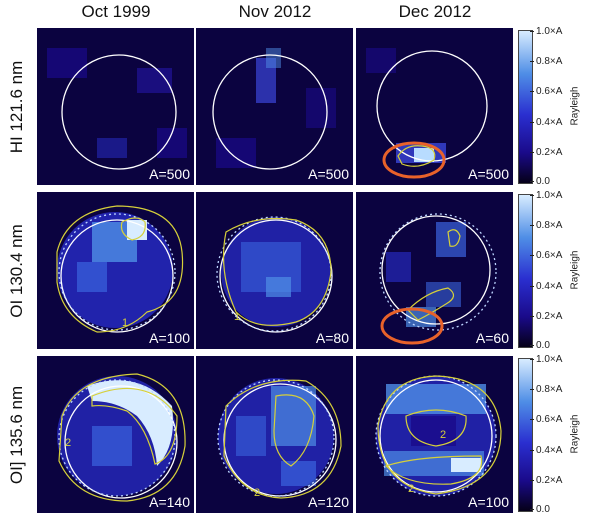  Describe the element at coordinates (16, 434) in the screenshot. I see `row-header-oi-135-6: OI] 135.6 nm` at that location.